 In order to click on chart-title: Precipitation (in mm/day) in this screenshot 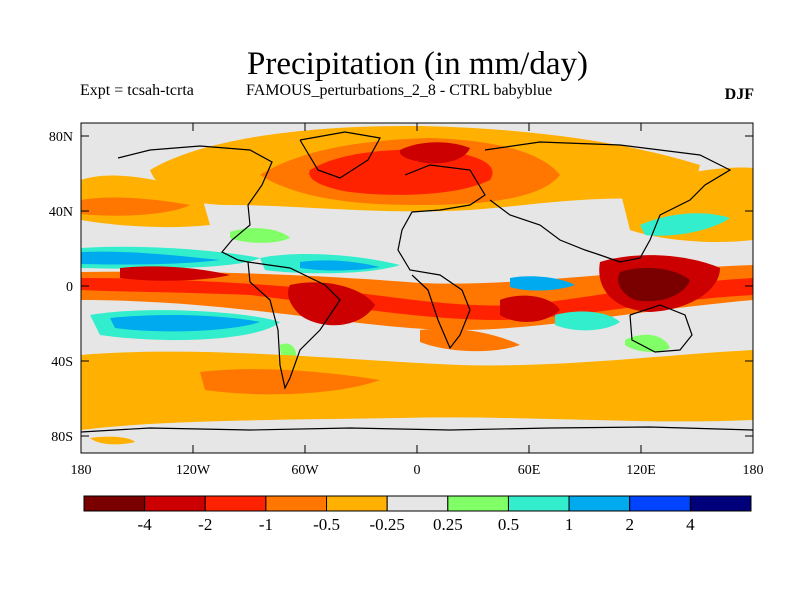, I will do `click(417, 64)`.